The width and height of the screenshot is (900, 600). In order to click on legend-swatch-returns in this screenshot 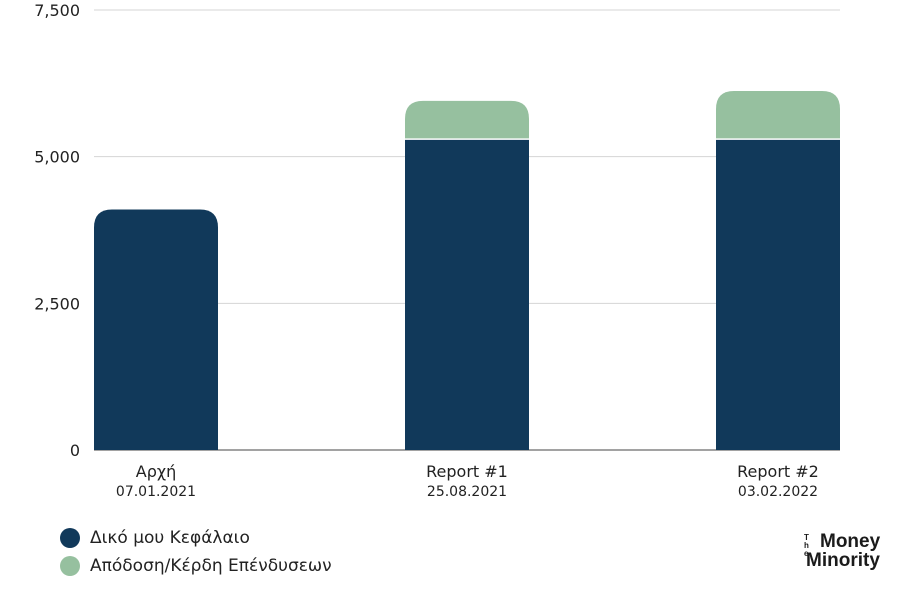, I will do `click(70, 566)`.